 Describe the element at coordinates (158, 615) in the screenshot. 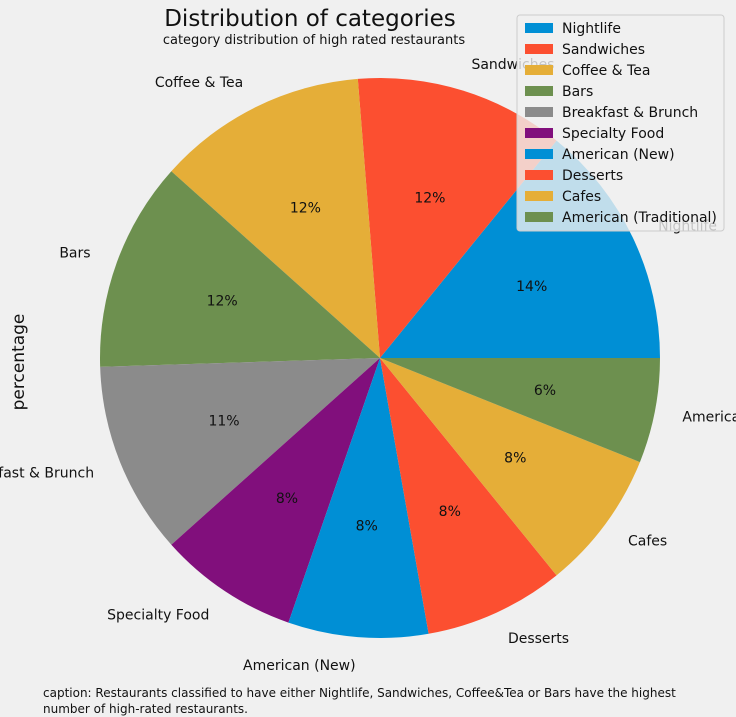

I see `slice-label-specialty-food: Specialty Food` at that location.